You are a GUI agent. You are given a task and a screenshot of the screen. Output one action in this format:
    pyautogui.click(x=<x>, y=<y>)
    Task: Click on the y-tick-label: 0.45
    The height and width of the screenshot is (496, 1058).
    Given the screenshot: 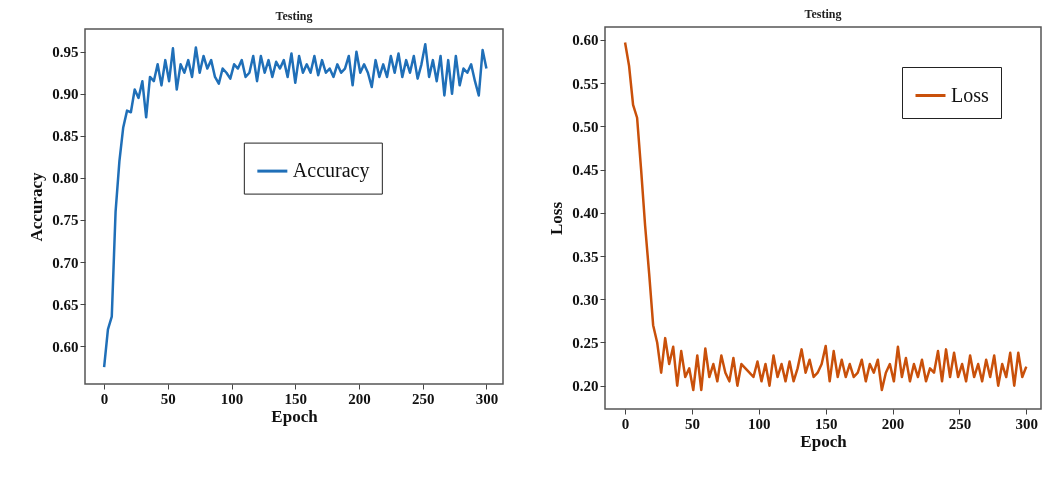 What is the action you would take?
    pyautogui.click(x=585, y=170)
    